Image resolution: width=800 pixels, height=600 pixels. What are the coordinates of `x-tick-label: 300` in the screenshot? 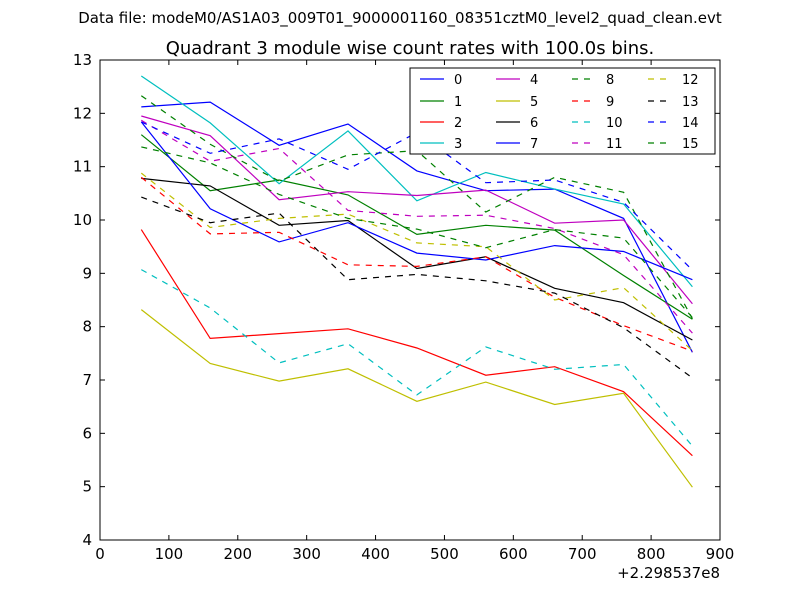 It's located at (306, 554).